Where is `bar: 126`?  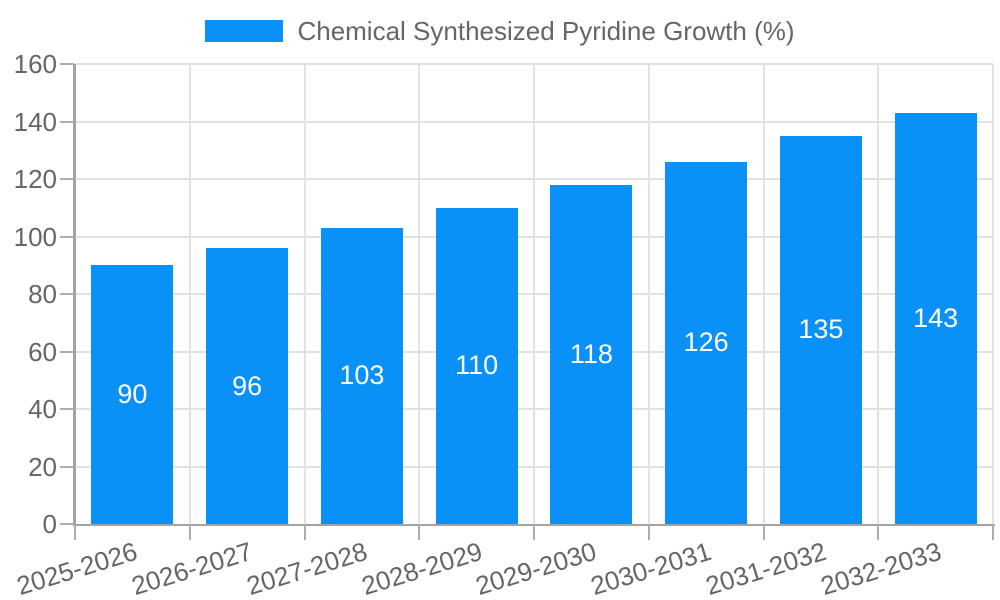 bar: 126 is located at coordinates (706, 342).